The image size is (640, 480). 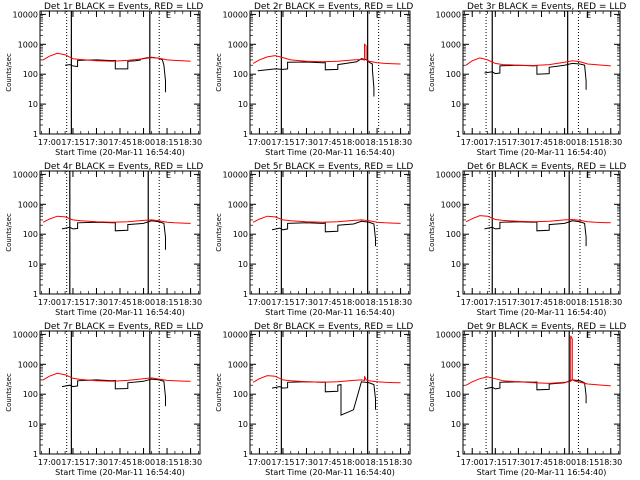 What do you see at coordinates (123, 7) in the screenshot?
I see `chart-title: Det 1r BLACK = Events, RED = LLD` at bounding box center [123, 7].